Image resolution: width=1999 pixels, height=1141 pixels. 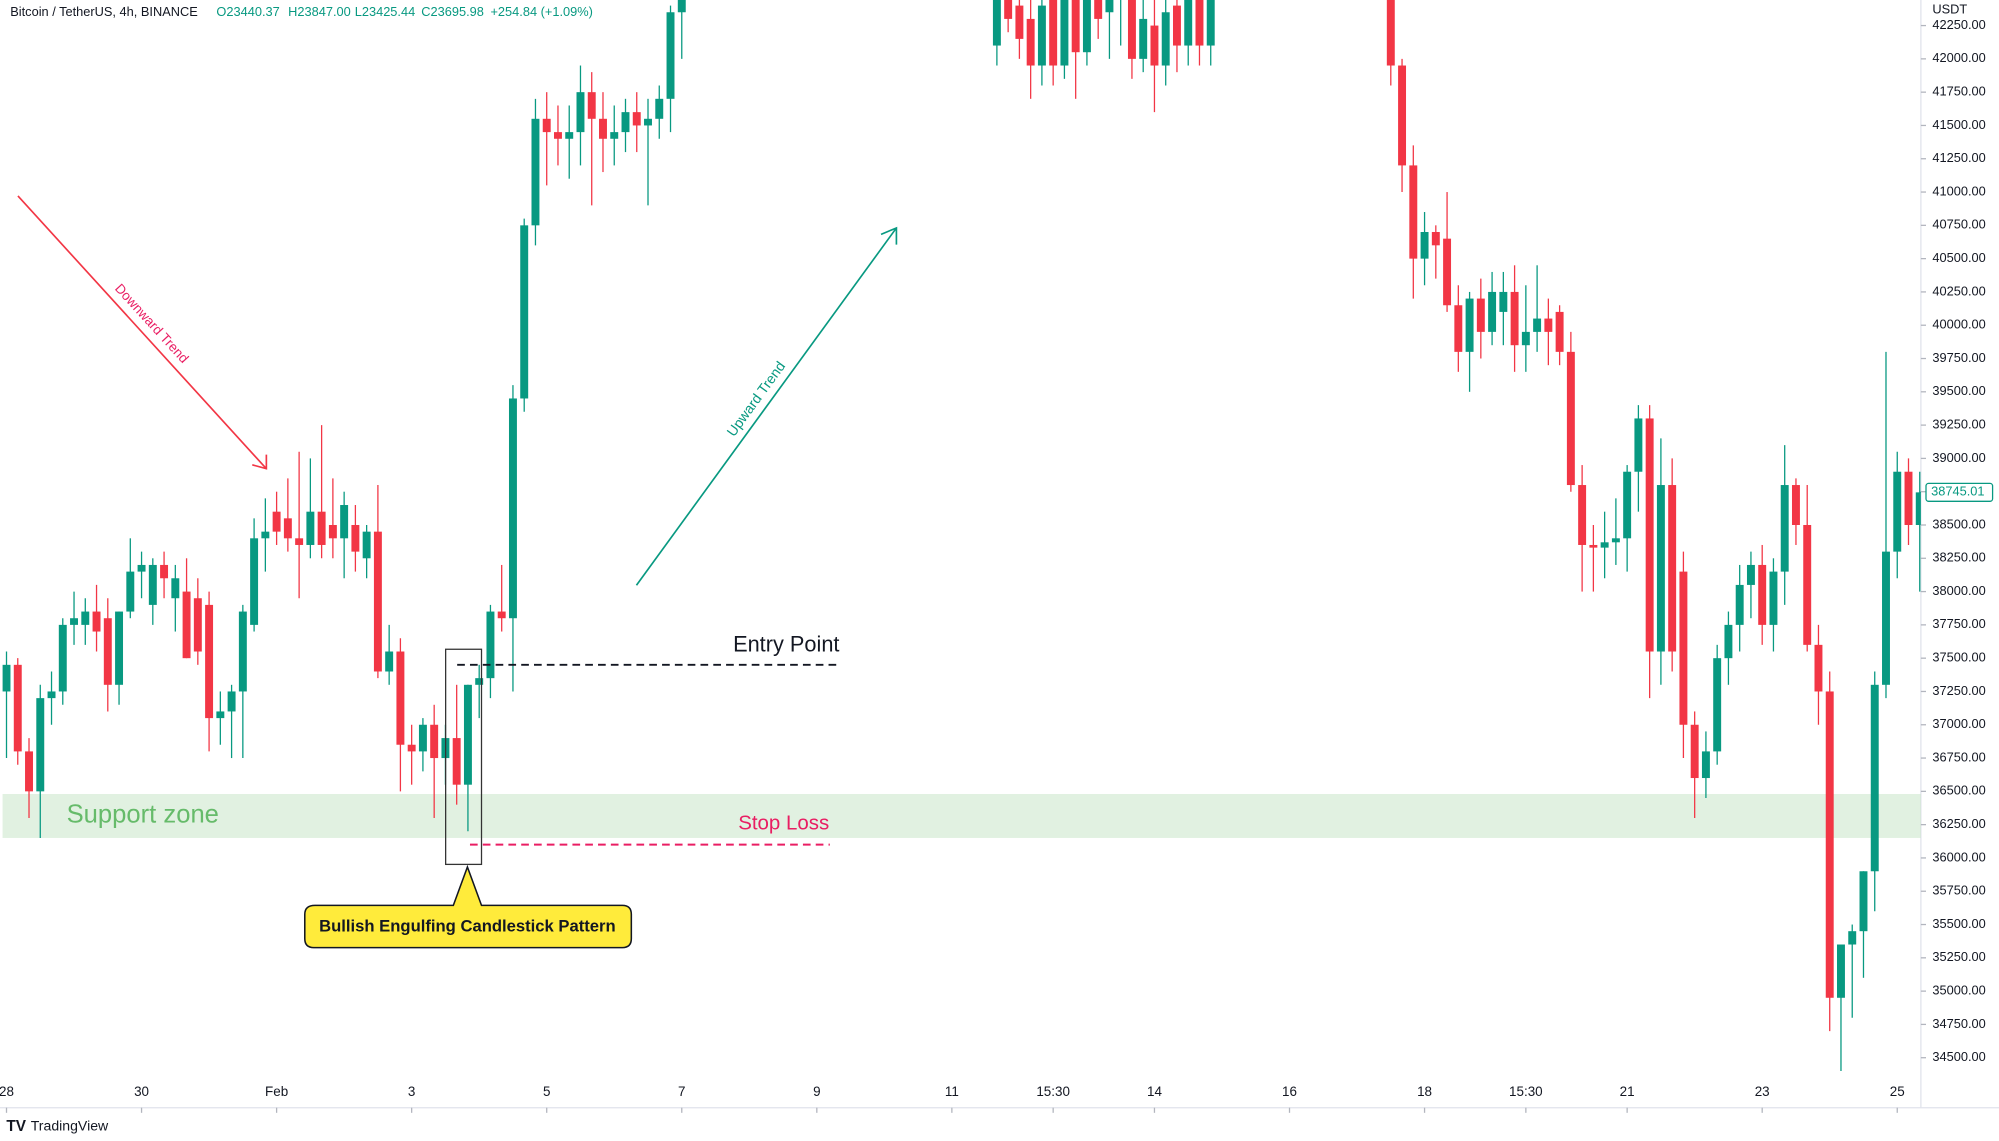 What do you see at coordinates (1958, 956) in the screenshot?
I see `y-tick-label: 35250.00` at bounding box center [1958, 956].